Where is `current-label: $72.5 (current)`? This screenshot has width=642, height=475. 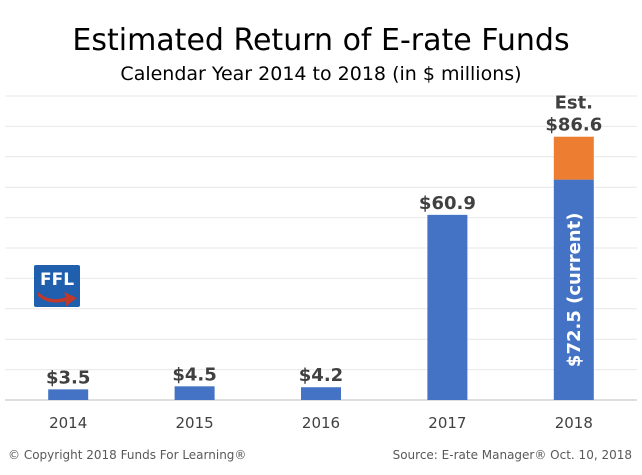
current-label: $72.5 (current) is located at coordinates (574, 290).